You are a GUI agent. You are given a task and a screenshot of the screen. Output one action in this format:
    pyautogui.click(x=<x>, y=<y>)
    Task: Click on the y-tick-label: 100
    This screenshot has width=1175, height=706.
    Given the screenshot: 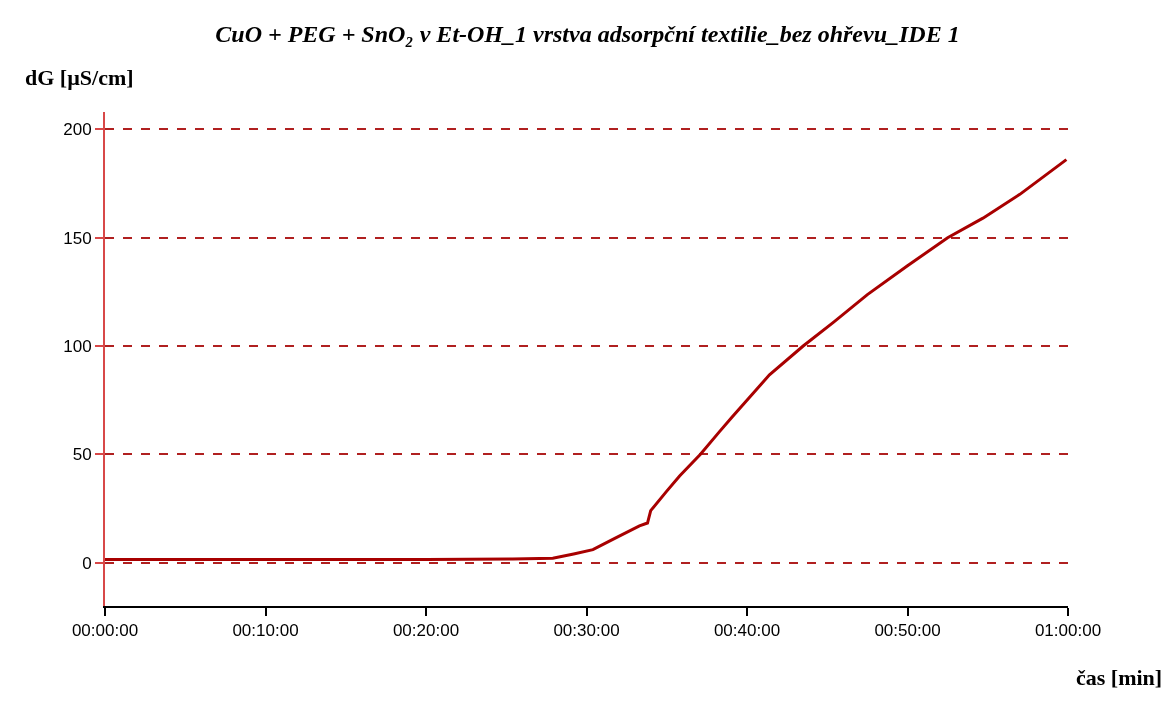 What is the action you would take?
    pyautogui.click(x=77, y=346)
    